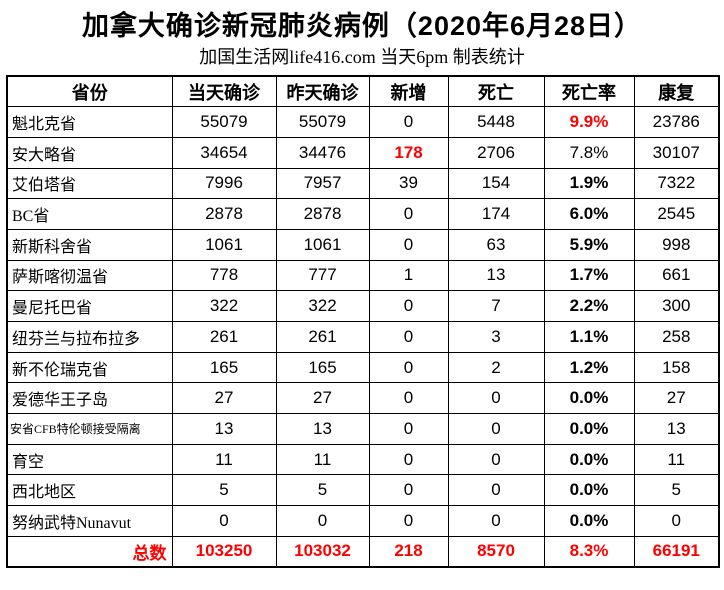 Image resolution: width=724 pixels, height=590 pixels. Describe the element at coordinates (89, 244) in the screenshot. I see `cell-province: 新斯科舍省` at that location.